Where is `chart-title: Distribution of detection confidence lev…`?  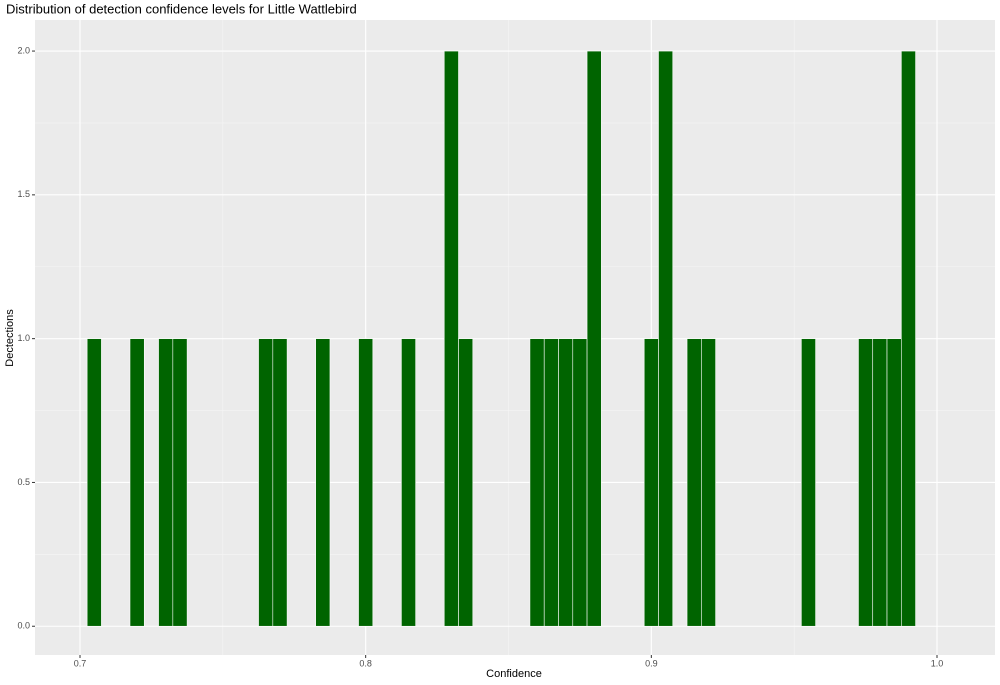
chart-title: Distribution of detection confidence lev… is located at coordinates (181, 8).